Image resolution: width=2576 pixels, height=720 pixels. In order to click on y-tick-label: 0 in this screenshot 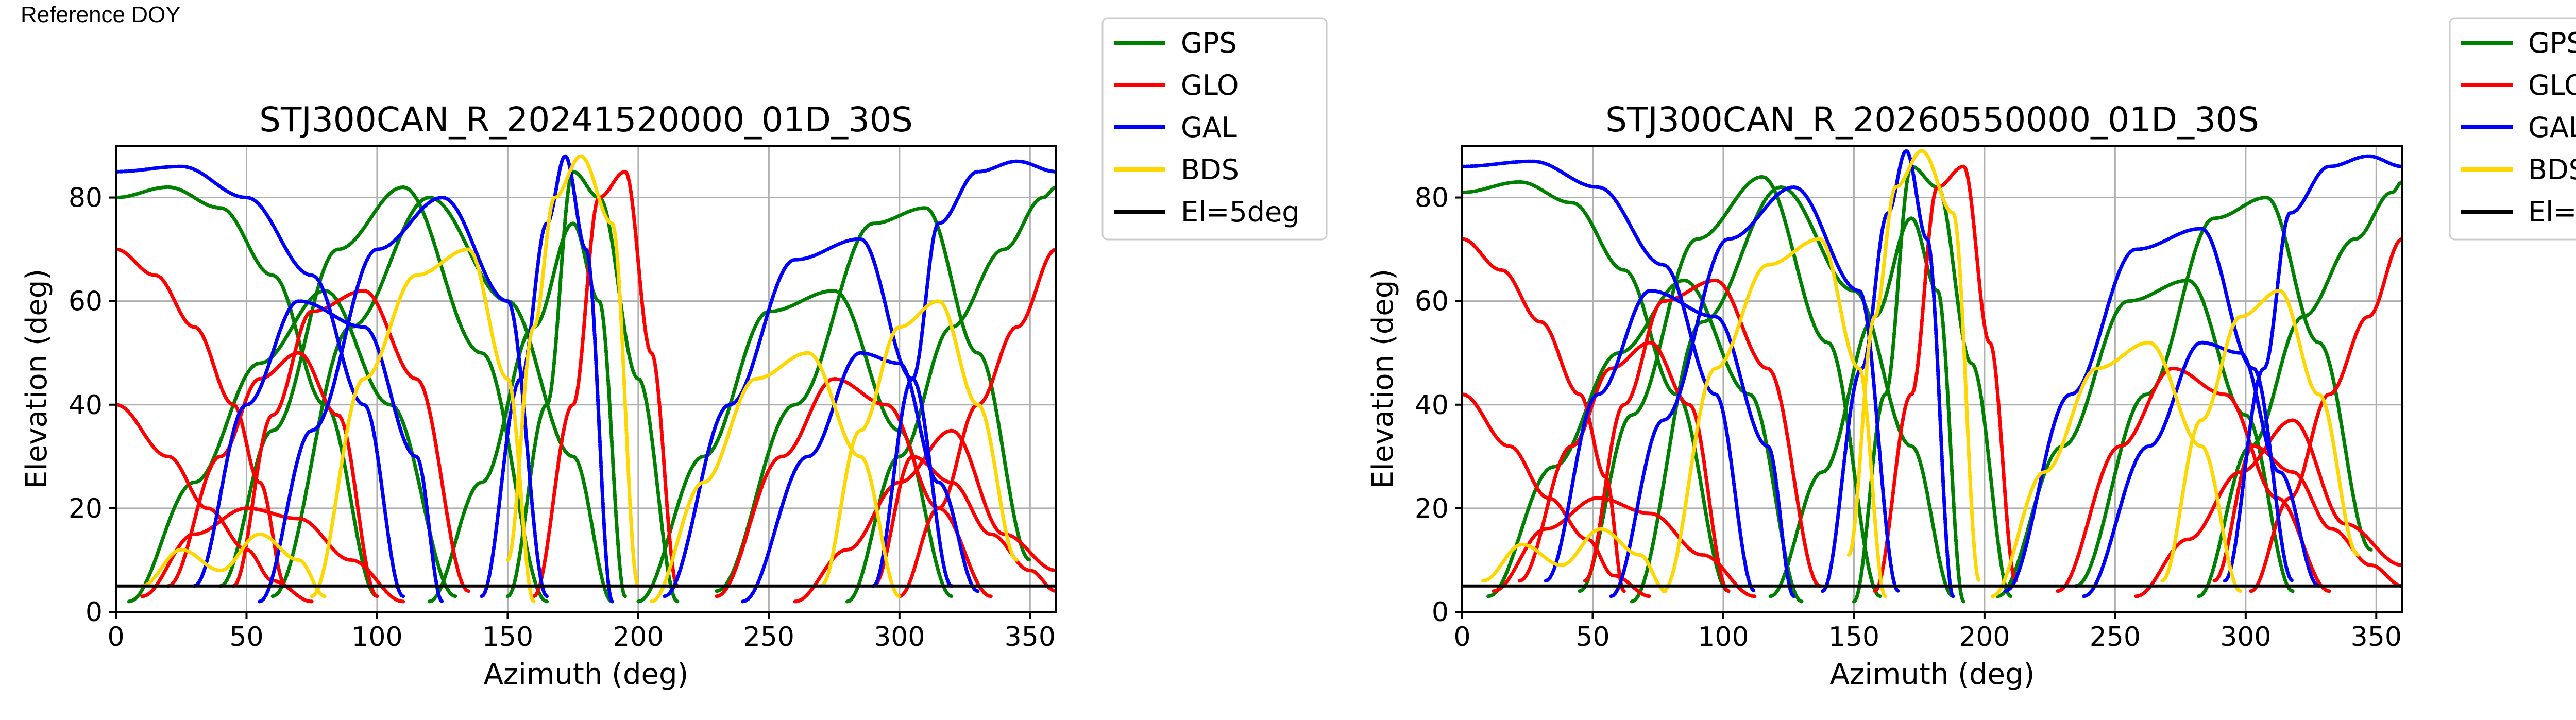, I will do `click(95, 612)`.